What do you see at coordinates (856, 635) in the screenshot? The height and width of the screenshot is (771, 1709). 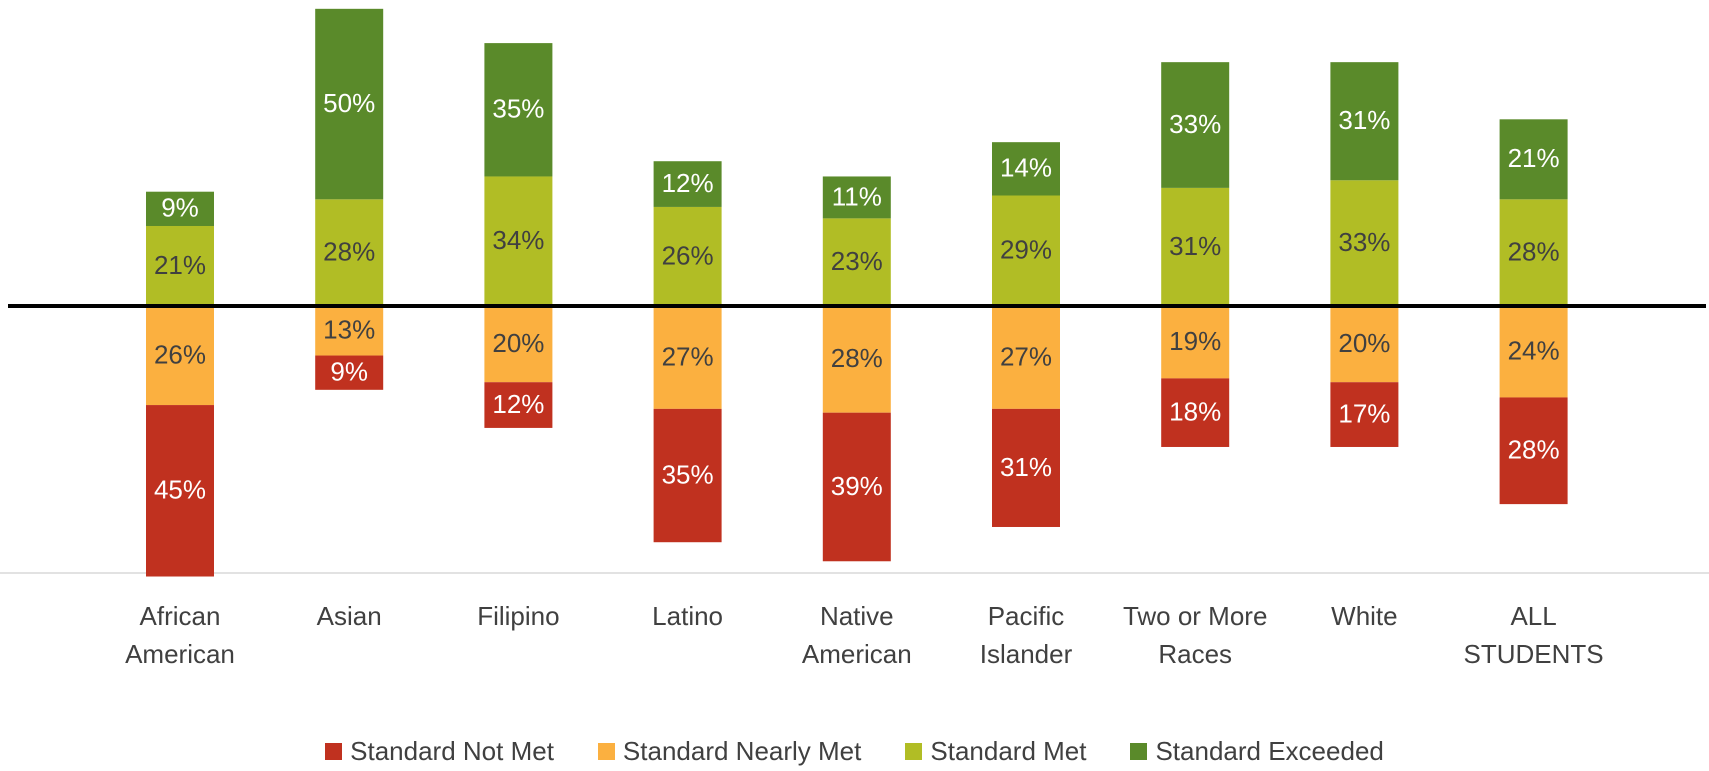 I see `x-tick-label: Native American` at bounding box center [856, 635].